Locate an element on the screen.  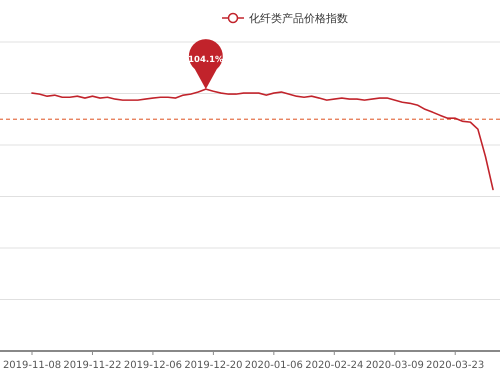
x-tick-label: 2020-02-24 is located at coordinates (334, 365).